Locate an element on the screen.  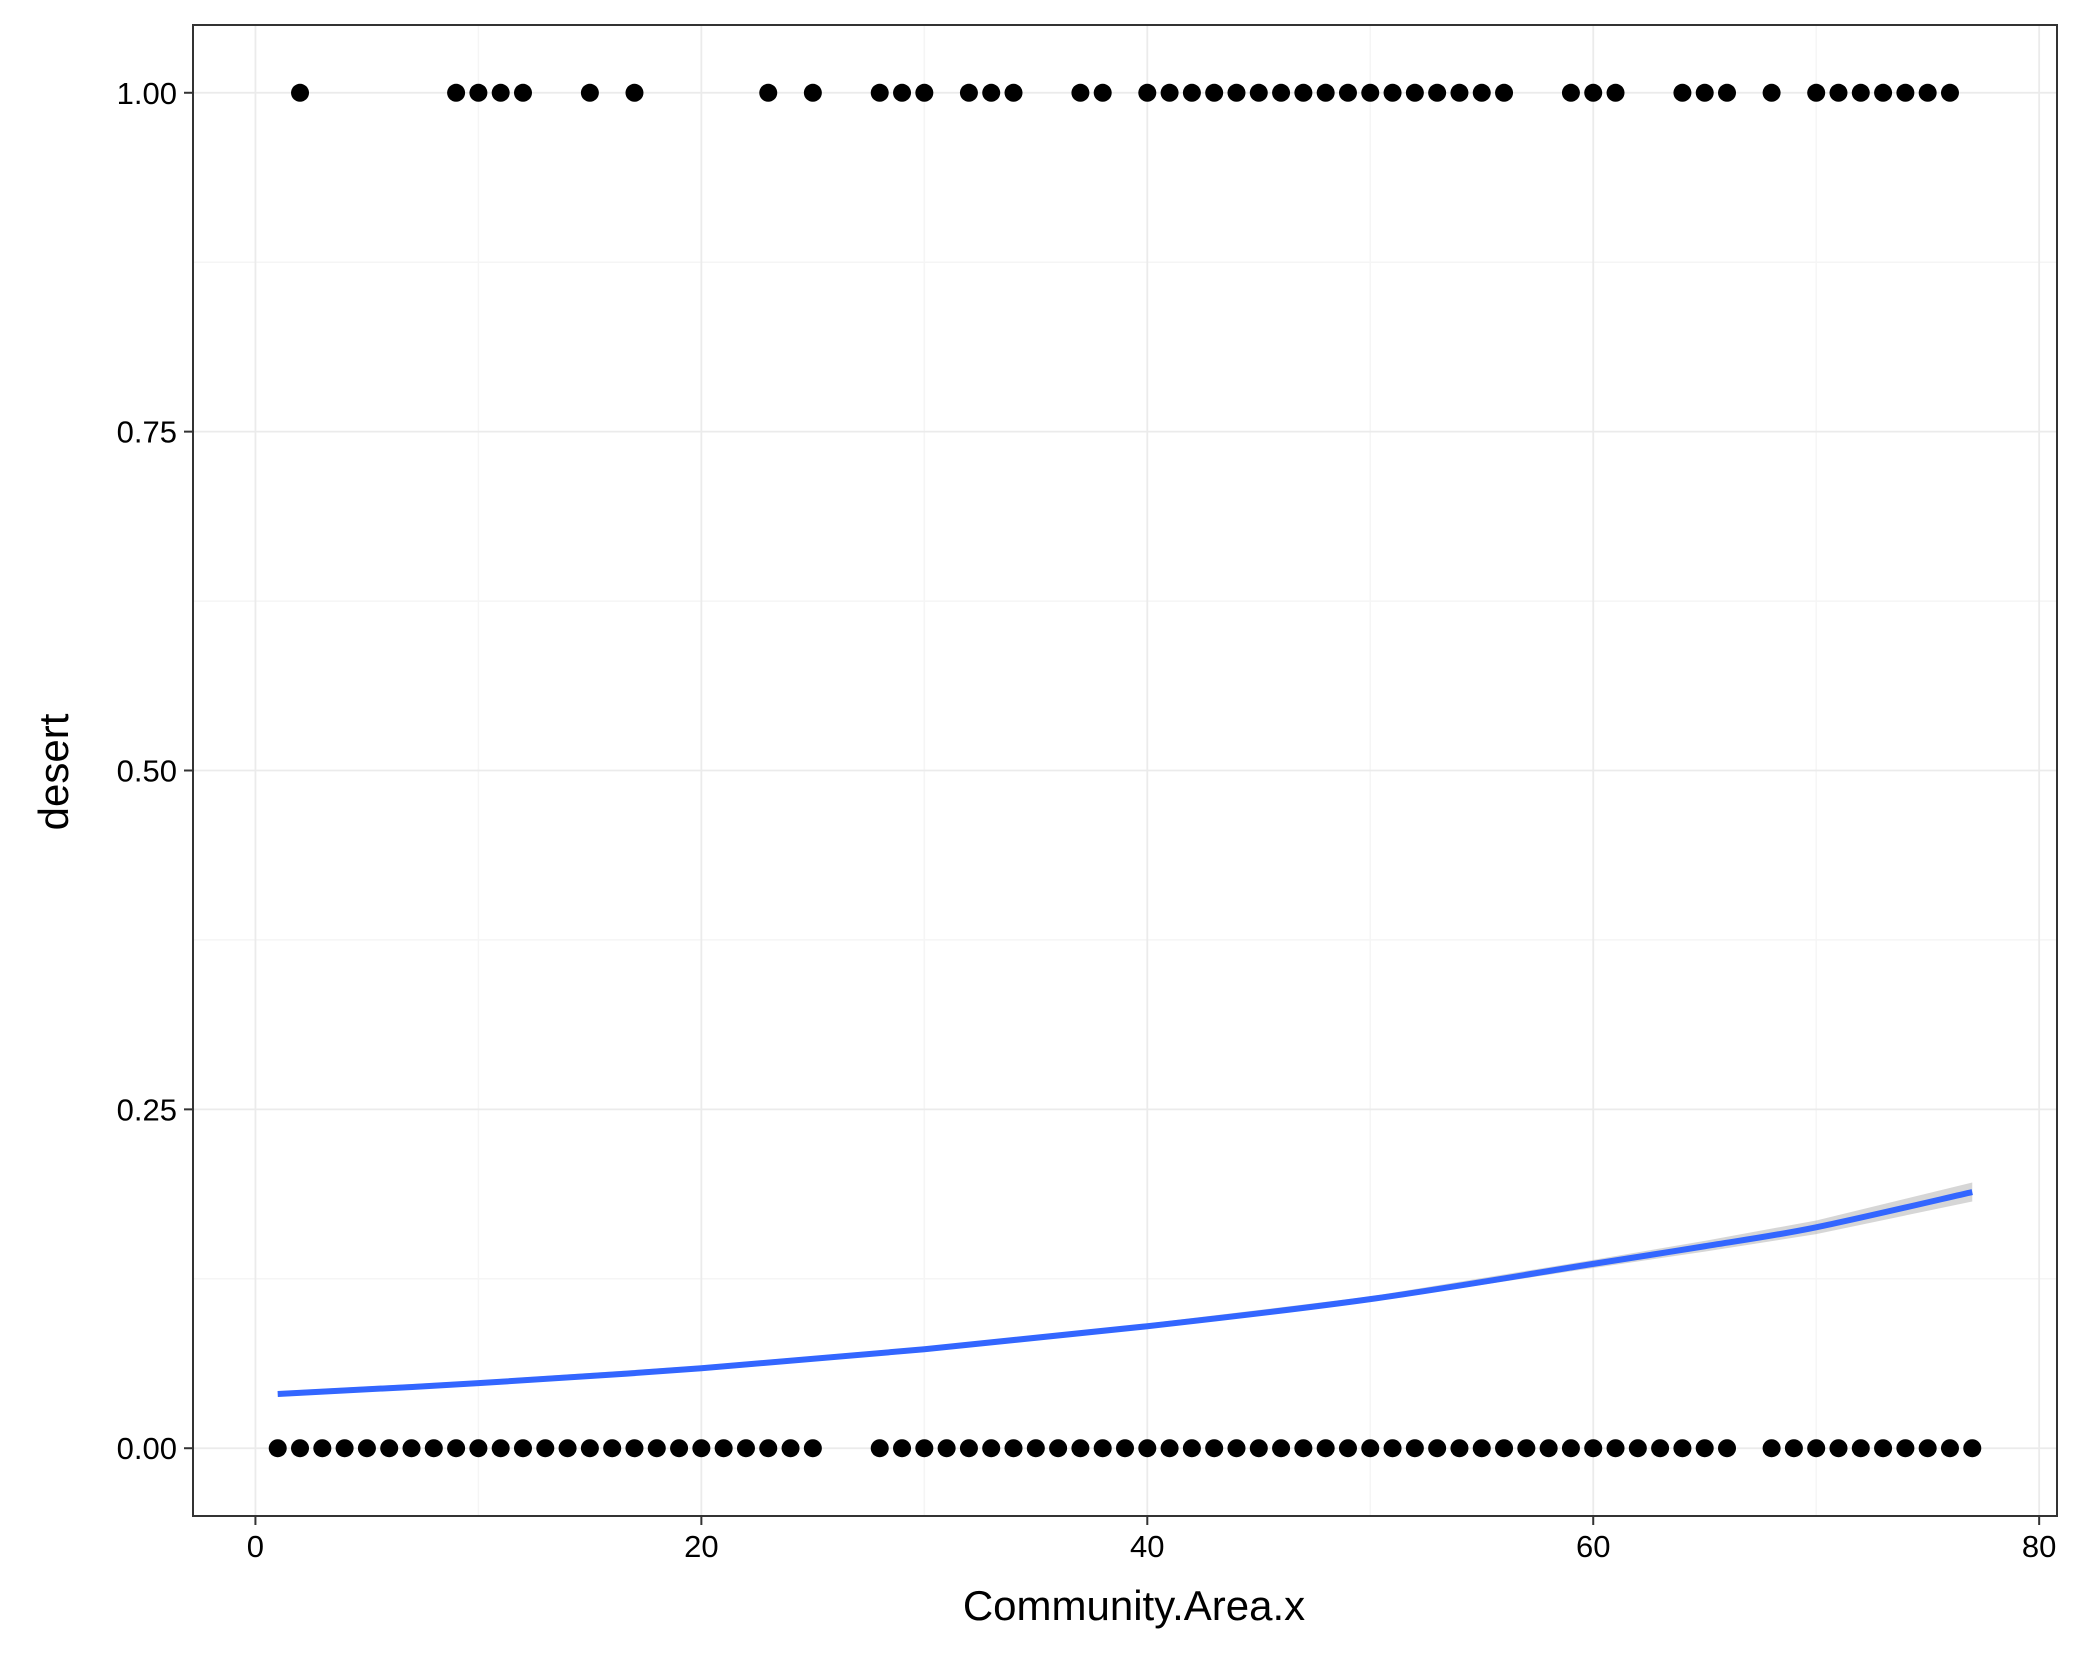
x-tick-label: 0 is located at coordinates (255, 1546).